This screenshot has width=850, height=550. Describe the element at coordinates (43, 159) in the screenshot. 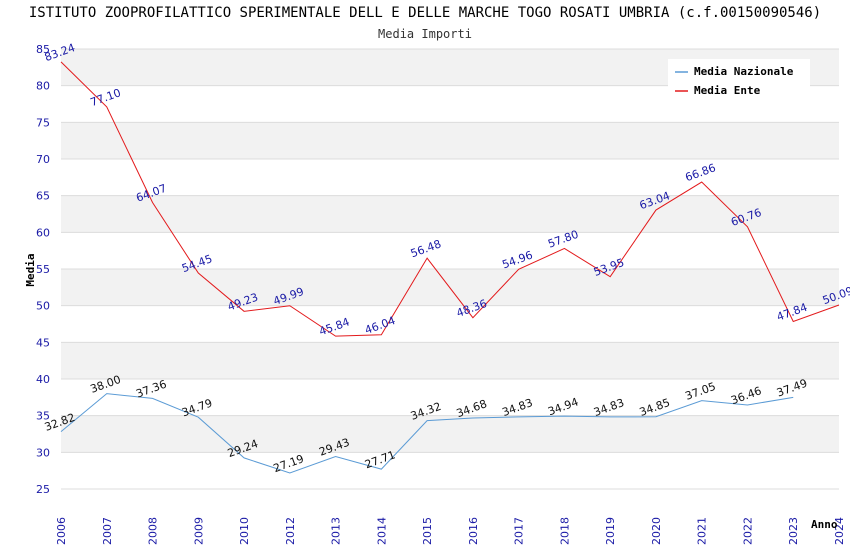

I see `y-tick-label: 70` at that location.